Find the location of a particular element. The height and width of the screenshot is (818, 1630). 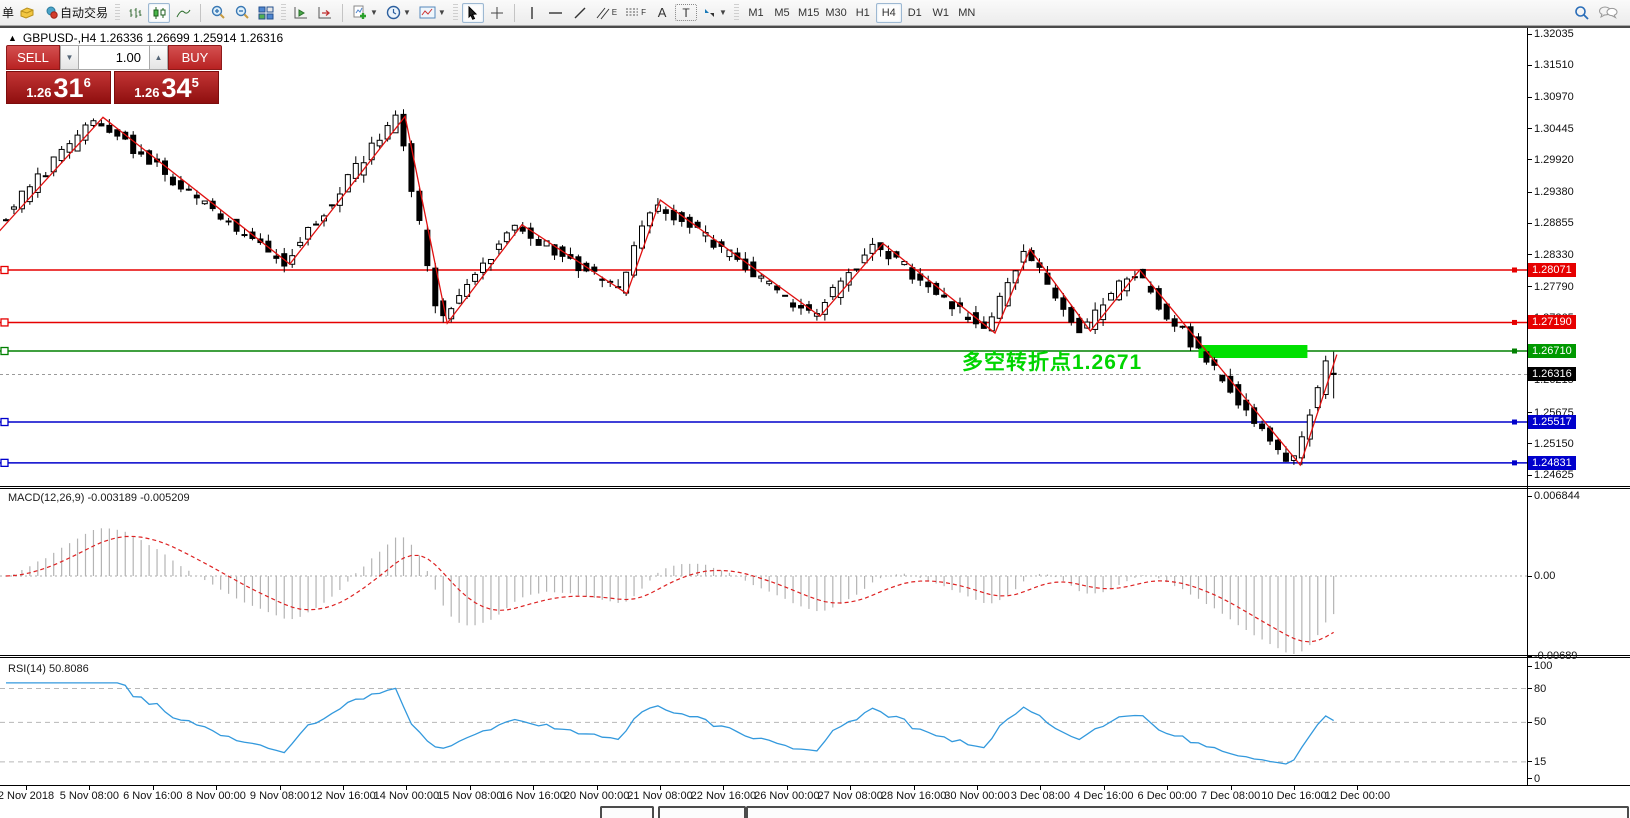

timeframe-m15: M15 is located at coordinates (808, 12).